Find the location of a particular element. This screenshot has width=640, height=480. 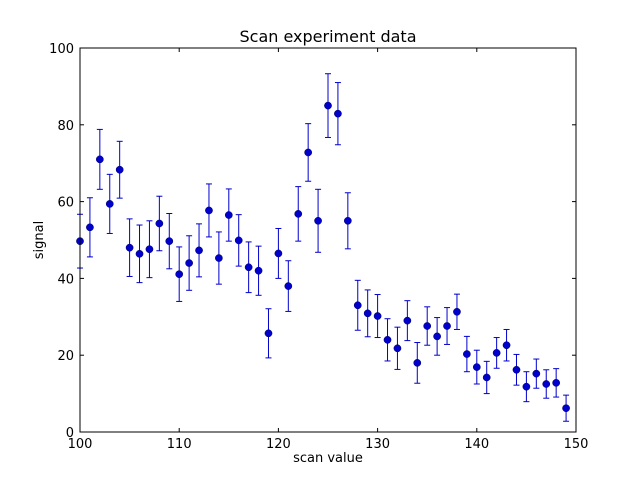

y-tick-label: 20 is located at coordinates (65, 356).